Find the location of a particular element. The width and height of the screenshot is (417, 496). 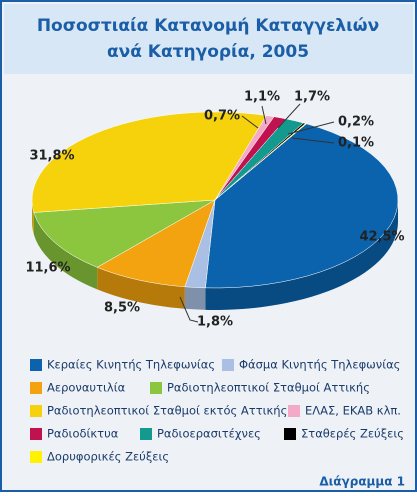

data-label: 1,7% is located at coordinates (312, 97).